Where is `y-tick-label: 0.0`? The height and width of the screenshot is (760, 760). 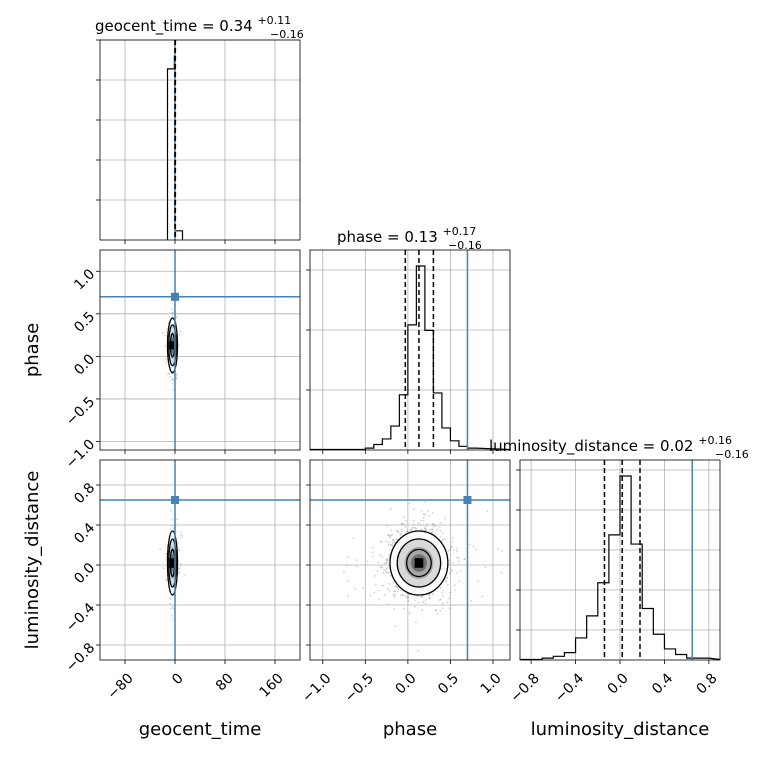 y-tick-label: 0.0 is located at coordinates (84, 573).